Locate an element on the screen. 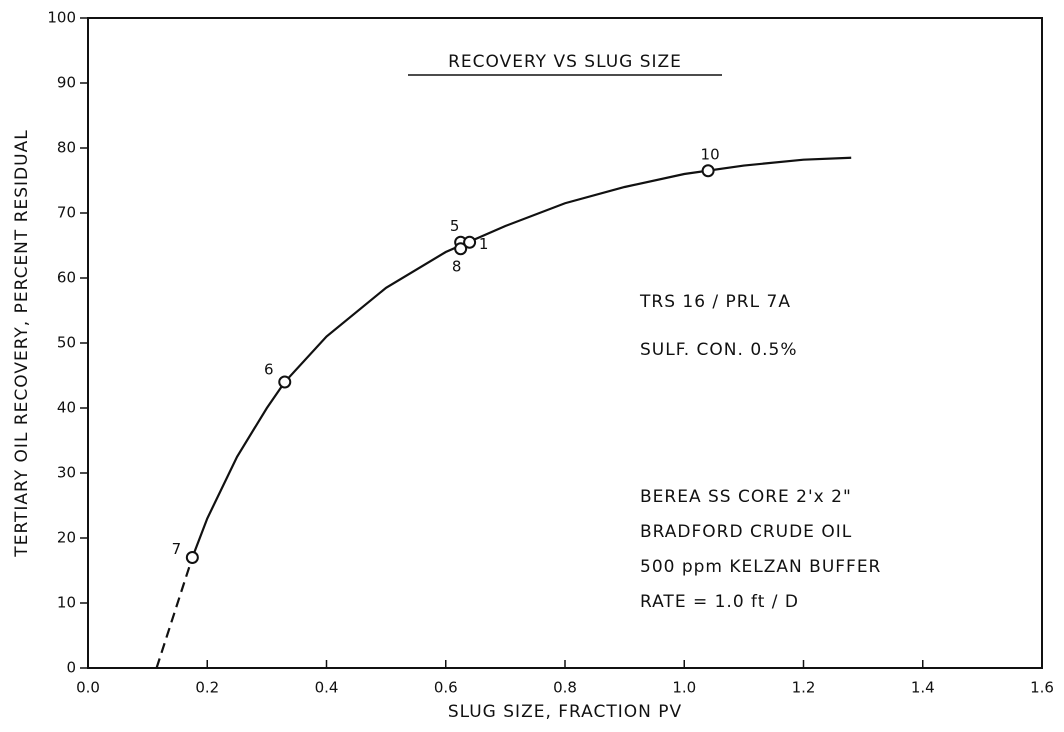 Image resolution: width=1064 pixels, height=732 pixels. y-tick-label: 90 is located at coordinates (66, 83).